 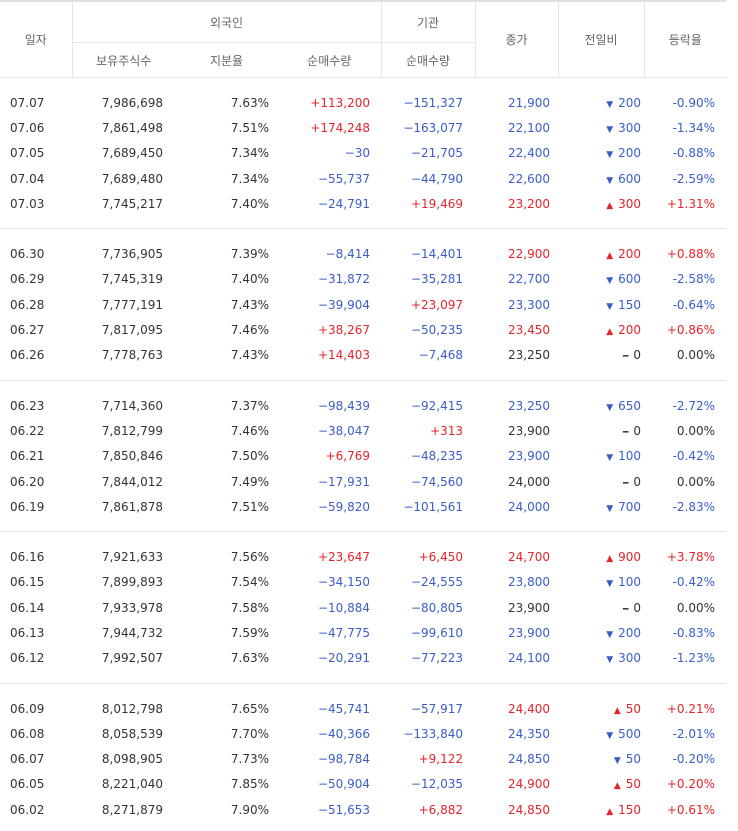 What do you see at coordinates (437, 632) in the screenshot?
I see `cell-inst-net: −99,610` at bounding box center [437, 632].